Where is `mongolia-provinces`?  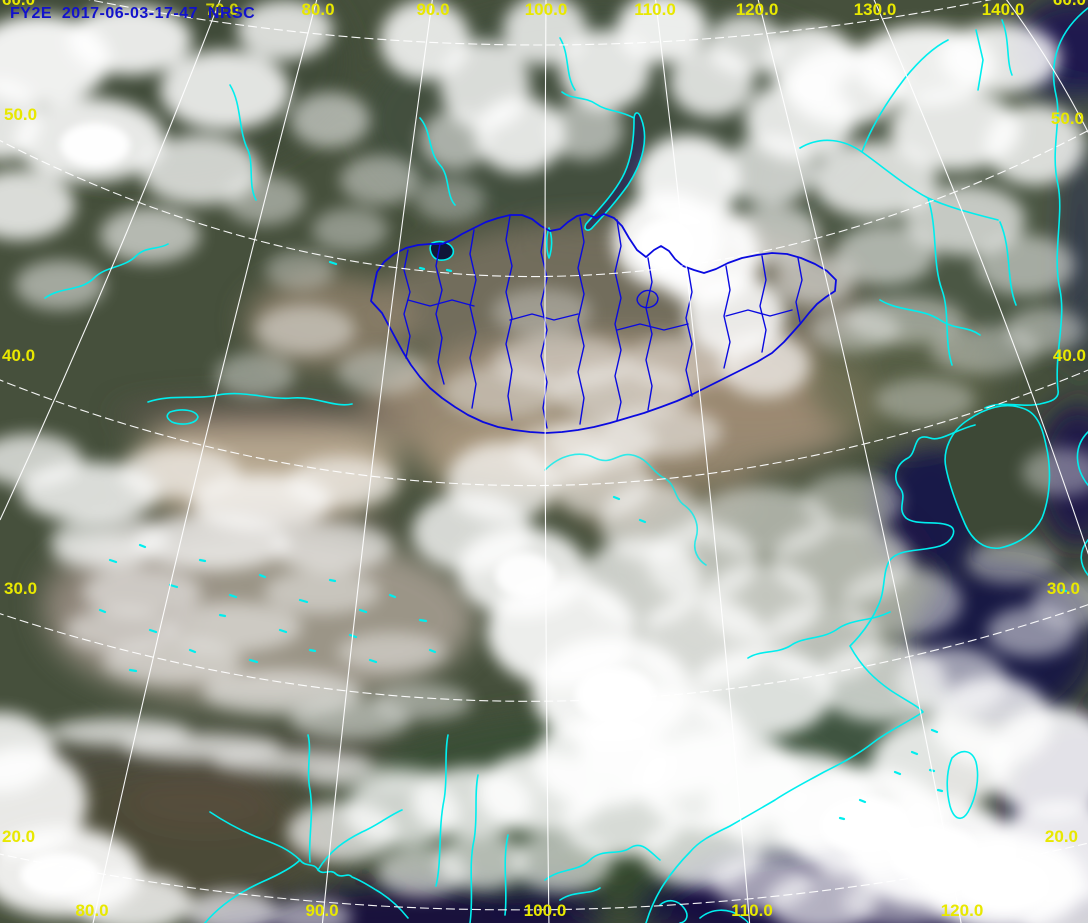 mongolia-provinces is located at coordinates (603, 322).